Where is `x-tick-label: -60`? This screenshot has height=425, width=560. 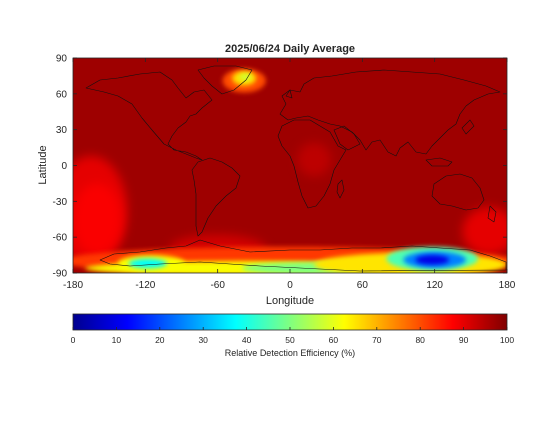 x-tick-label: -60 is located at coordinates (217, 285).